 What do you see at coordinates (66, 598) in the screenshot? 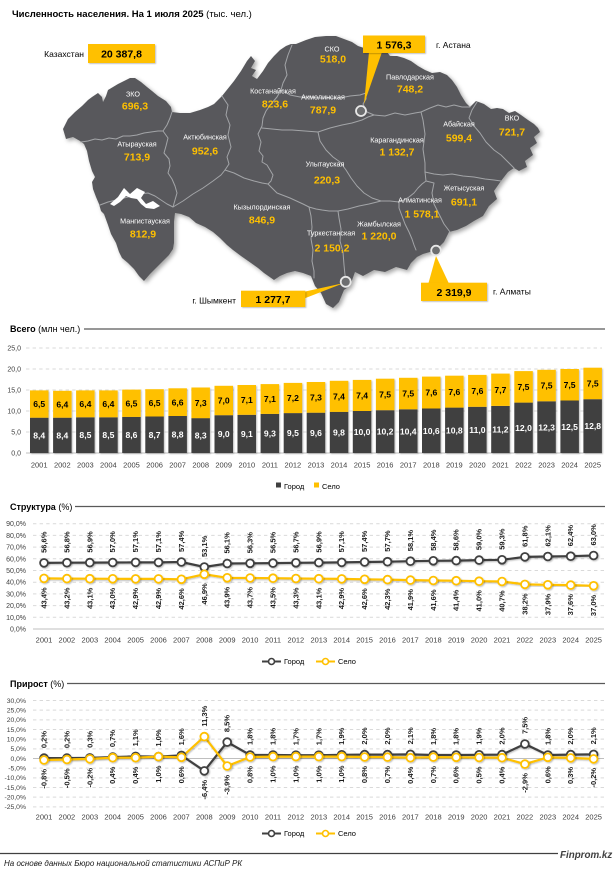
I see `svg-text: 43,2%` at bounding box center [66, 598].